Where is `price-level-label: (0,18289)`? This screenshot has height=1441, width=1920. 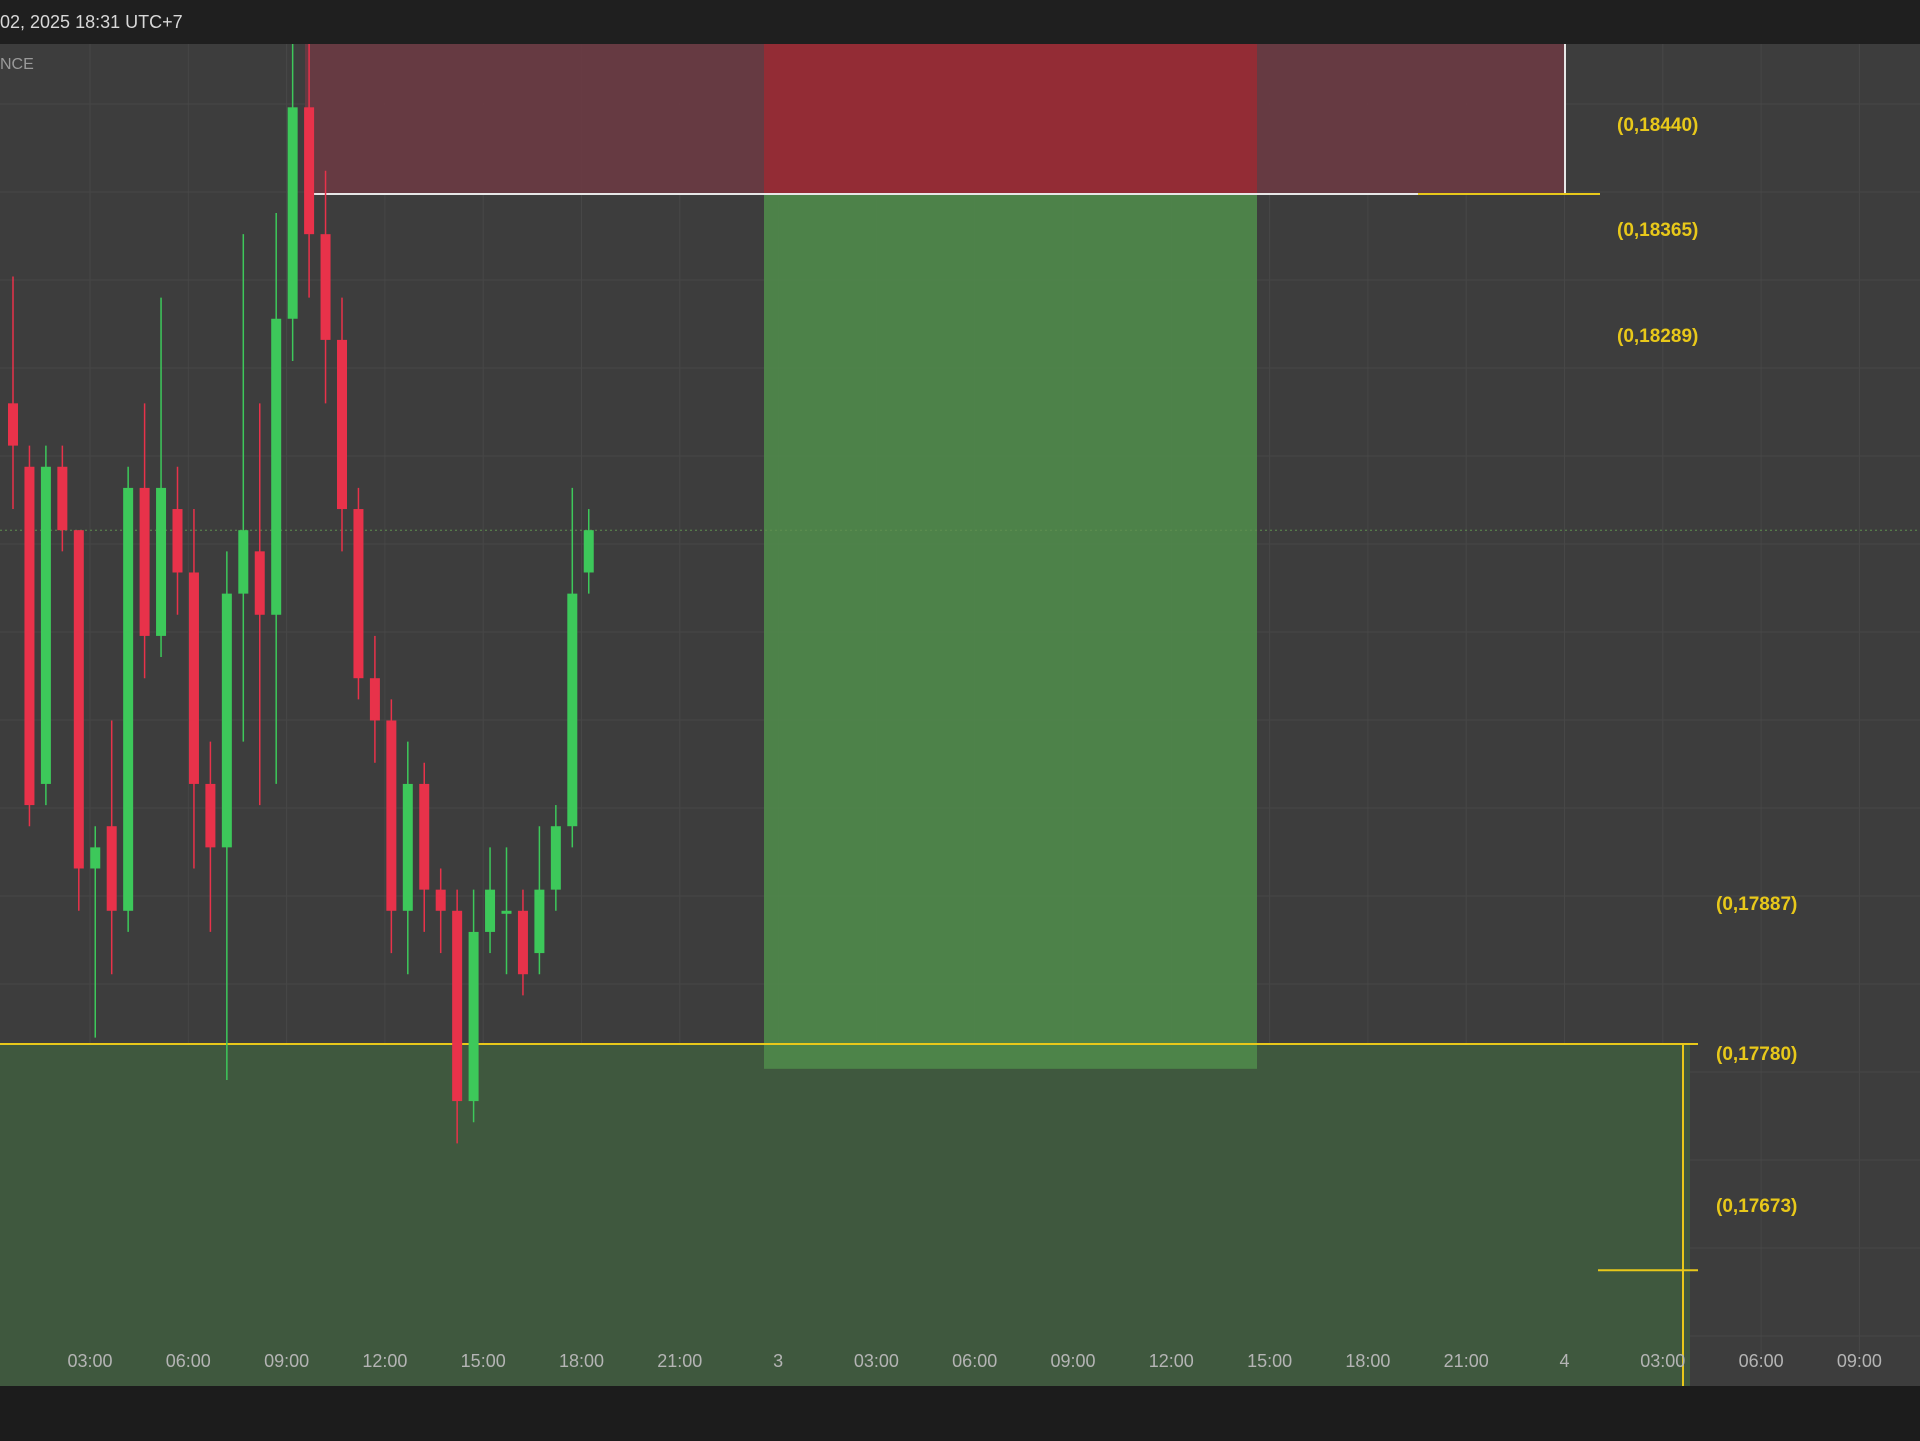
price-level-label: (0,18289) is located at coordinates (1657, 336).